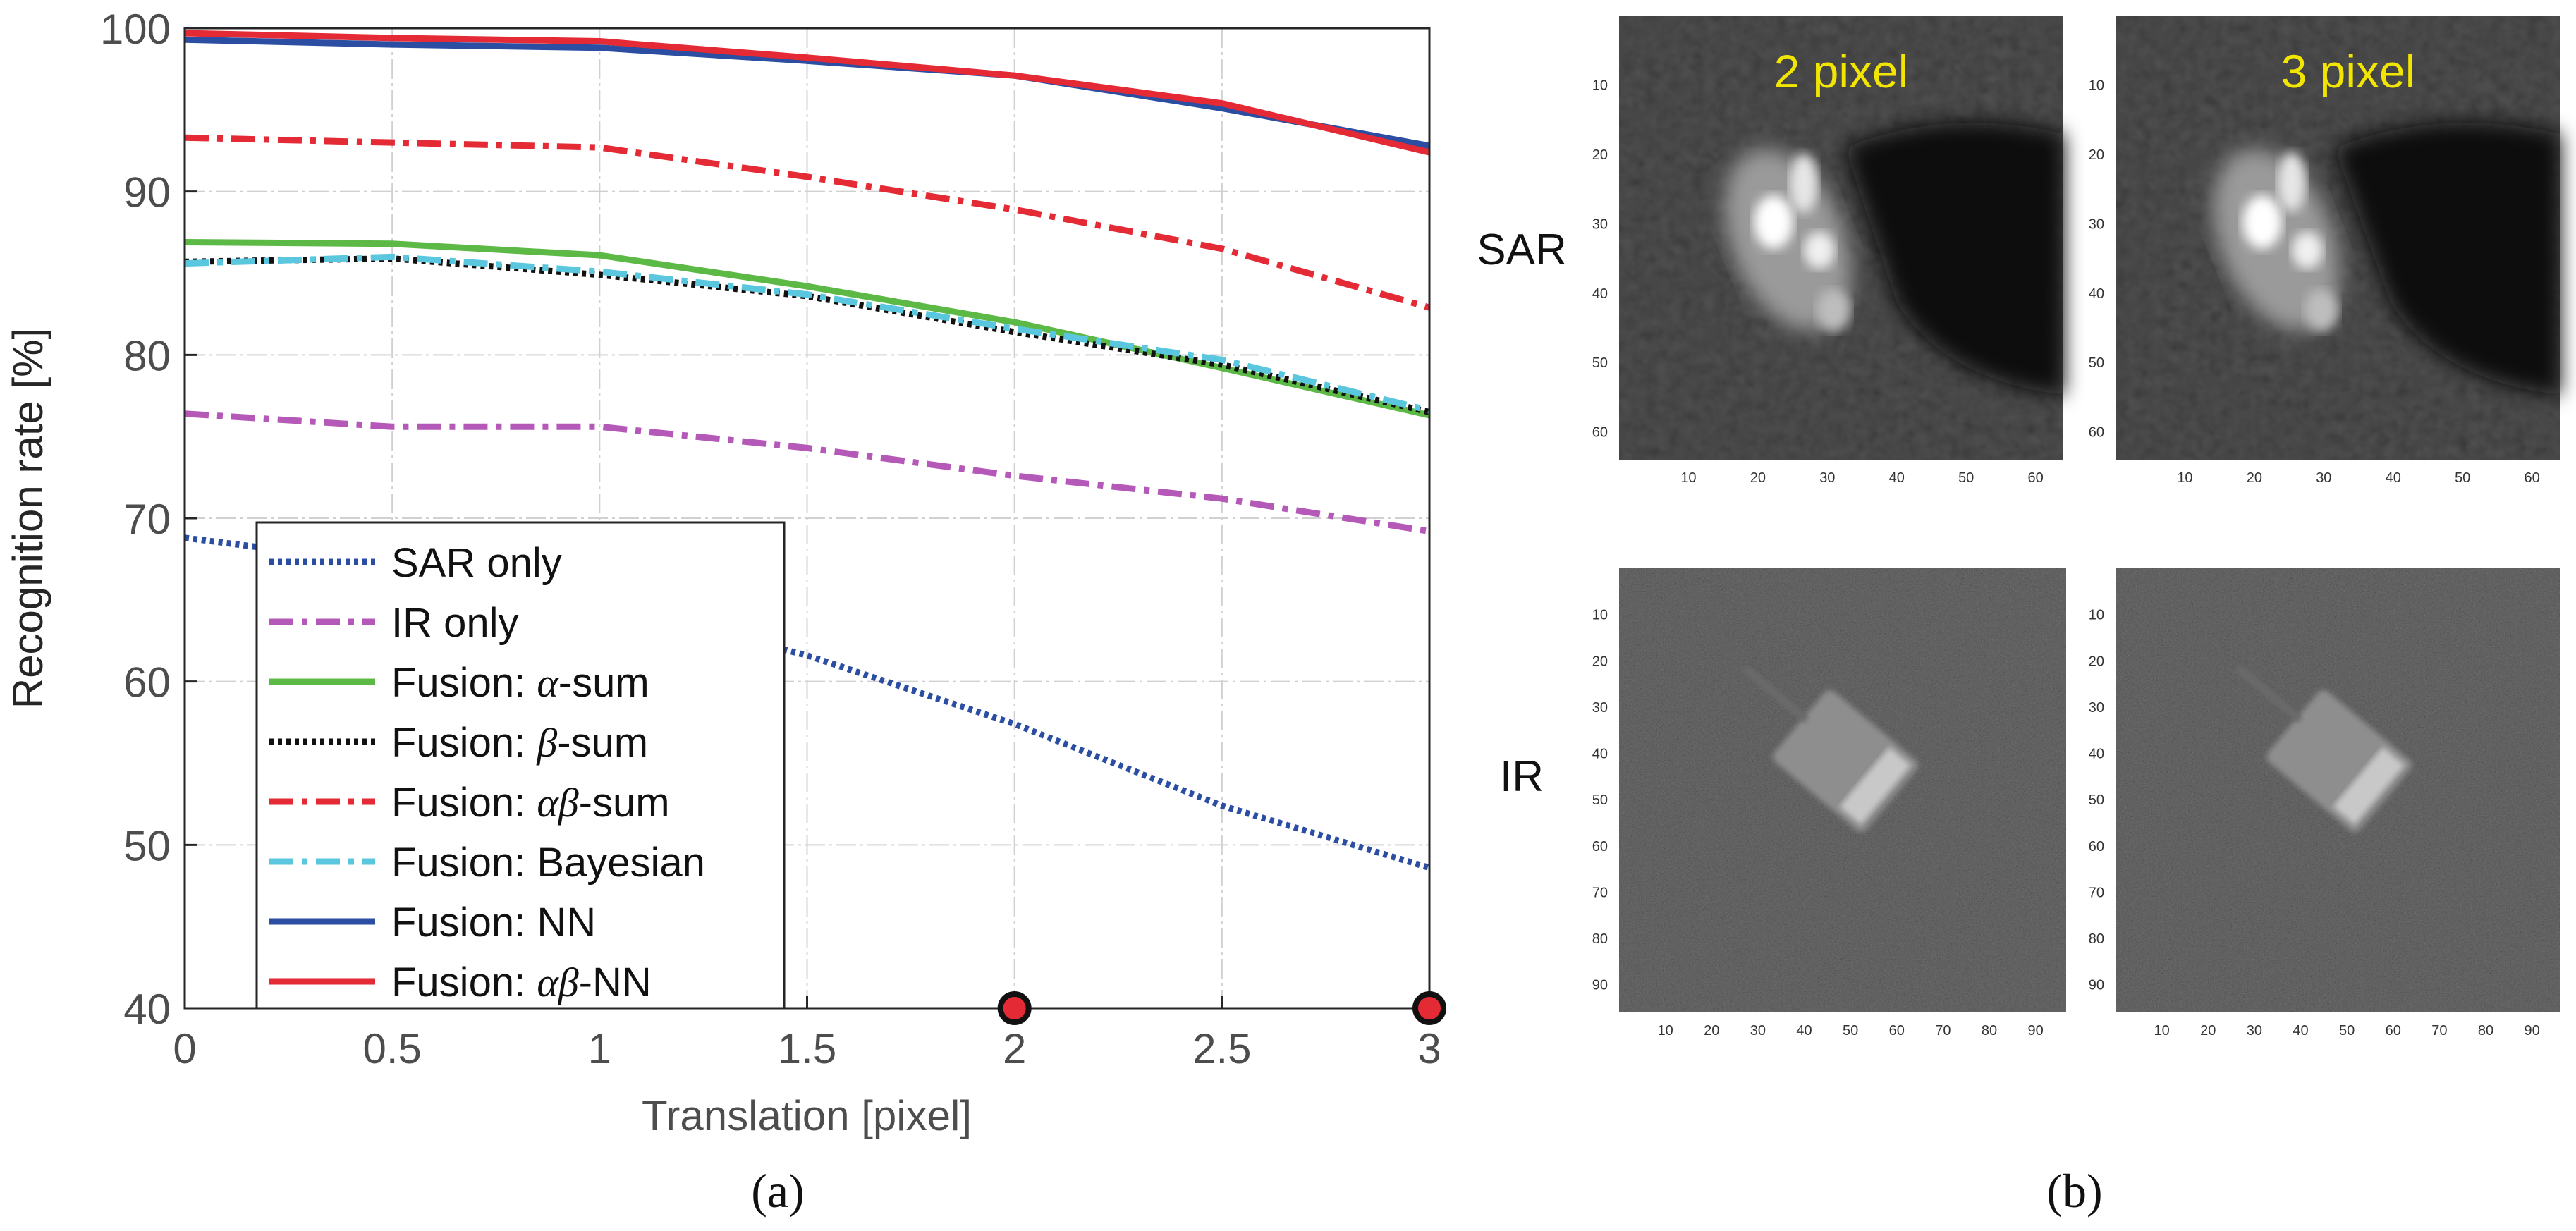  I want to click on x-axis-label: Translation [pixel], so click(807, 1115).